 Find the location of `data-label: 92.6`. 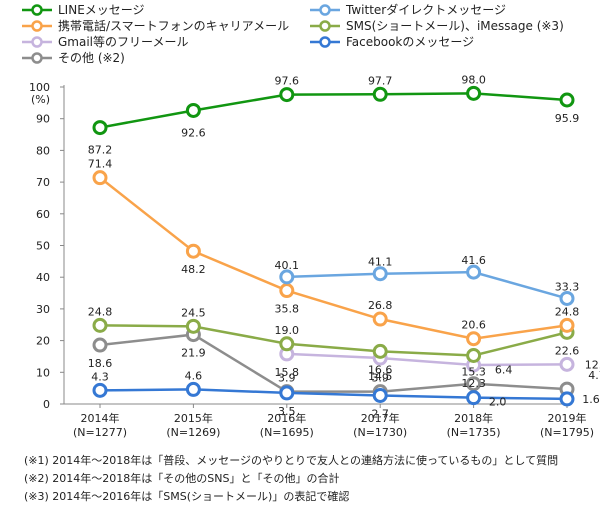

data-label: 92.6 is located at coordinates (193, 132).